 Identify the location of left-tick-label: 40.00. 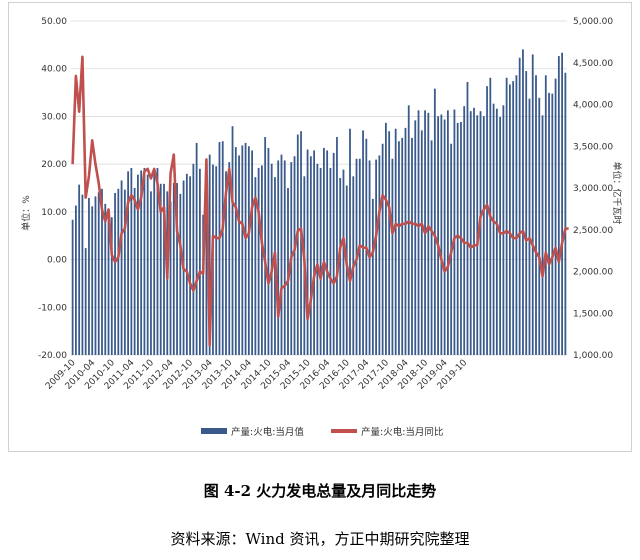
(54, 70).